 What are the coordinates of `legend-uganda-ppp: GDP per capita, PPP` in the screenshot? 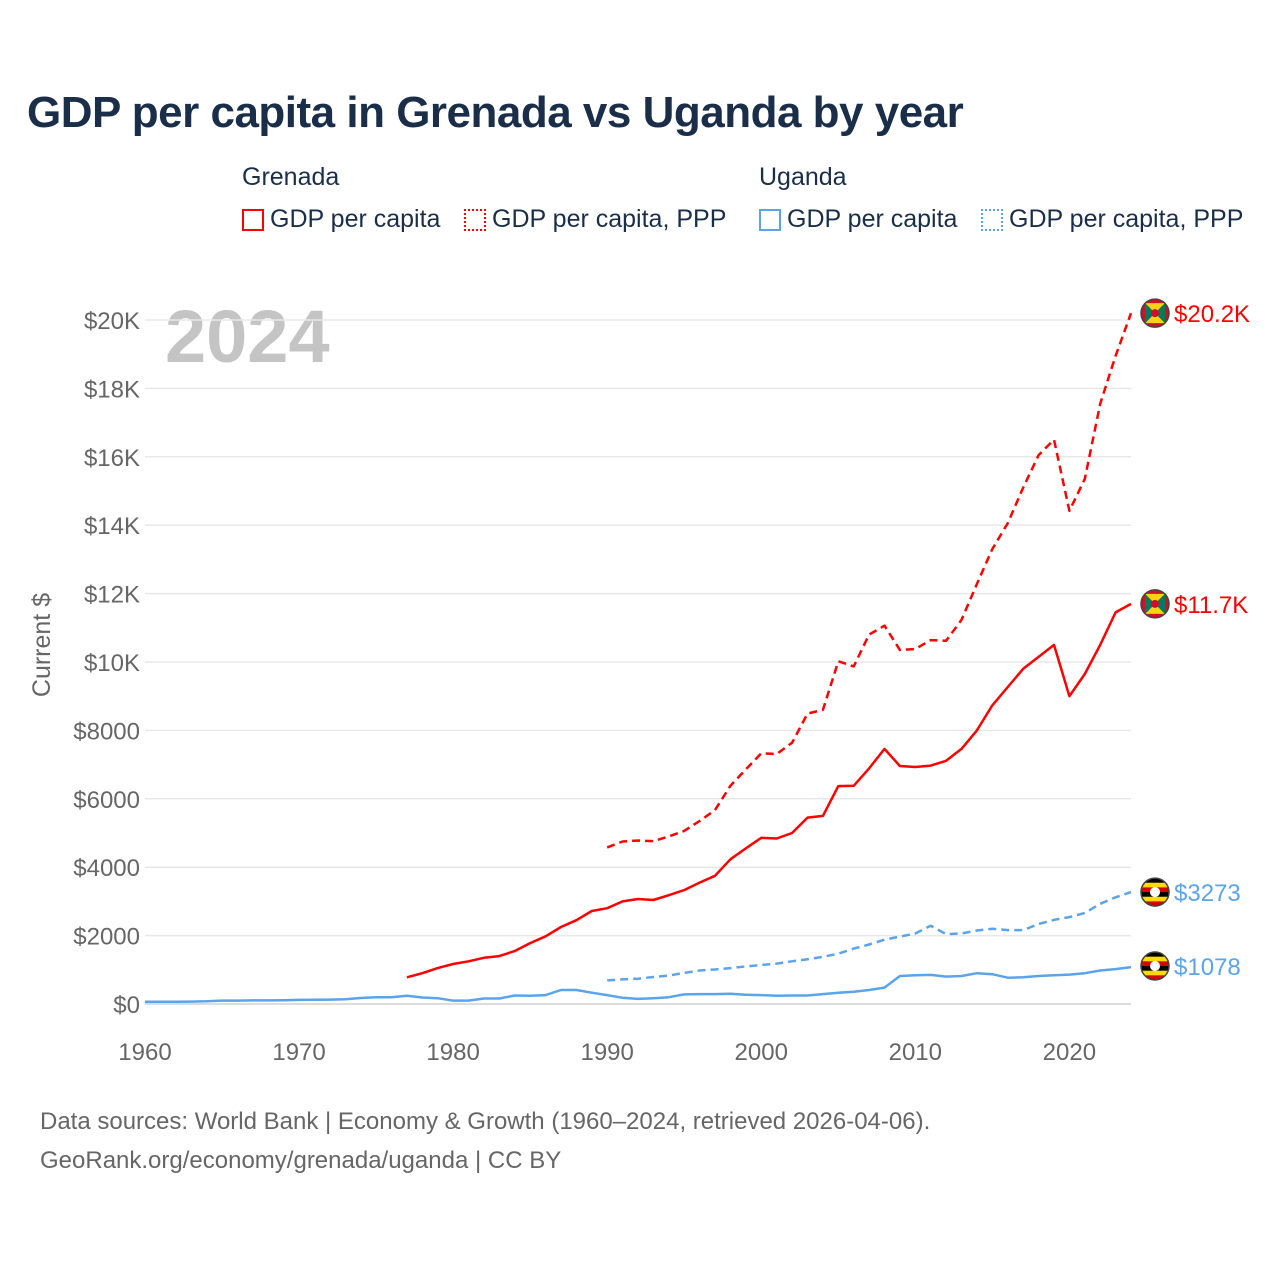 It's located at (1112, 219).